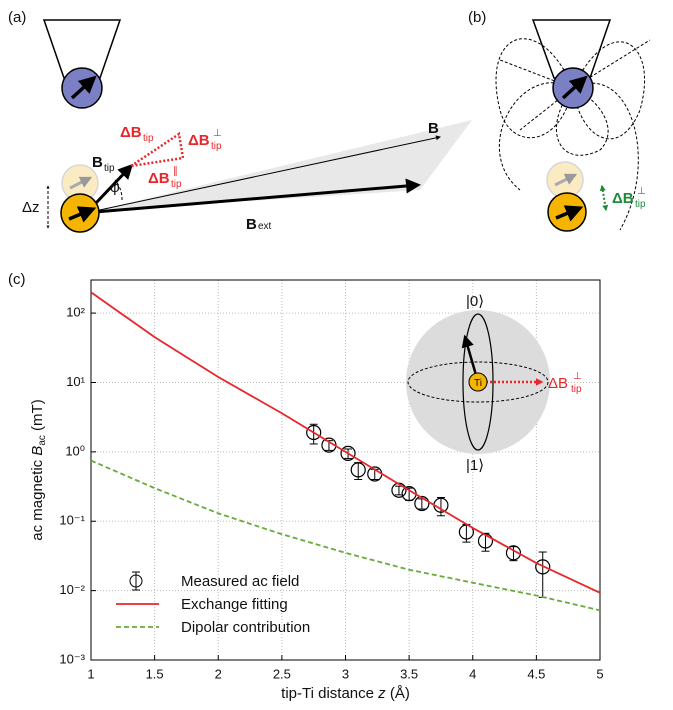 The width and height of the screenshot is (673, 710). Describe the element at coordinates (72, 520) in the screenshot. I see `y-tick-label: 10⁻¹` at that location.